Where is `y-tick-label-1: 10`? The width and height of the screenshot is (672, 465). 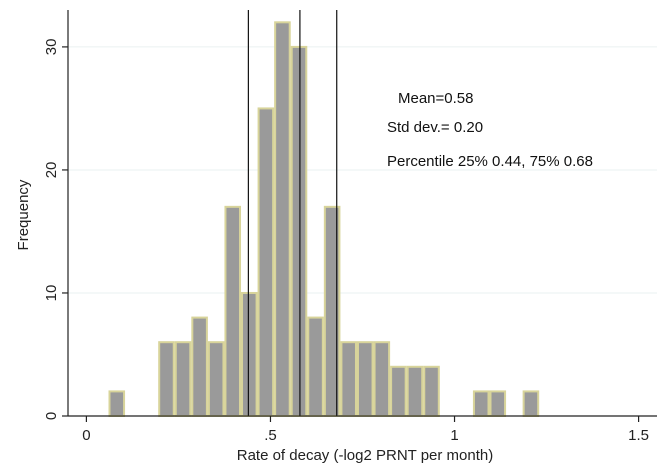
y-tick-label-1: 10 is located at coordinates (51, 293).